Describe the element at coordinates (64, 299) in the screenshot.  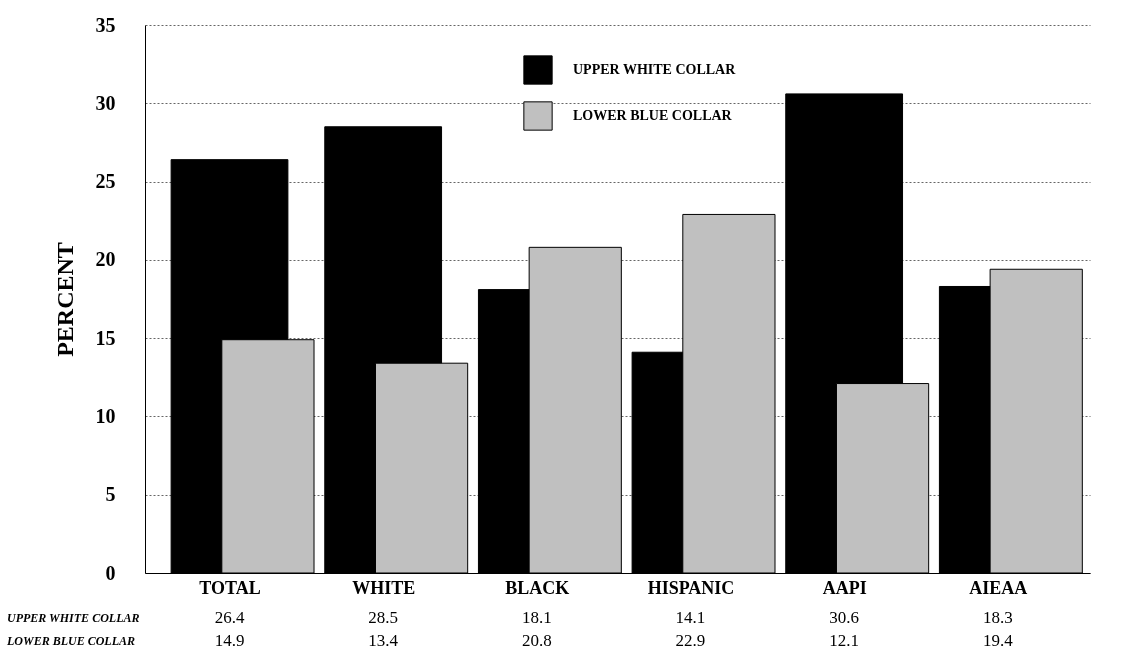
I see `y-axis-title: PERCENT` at that location.